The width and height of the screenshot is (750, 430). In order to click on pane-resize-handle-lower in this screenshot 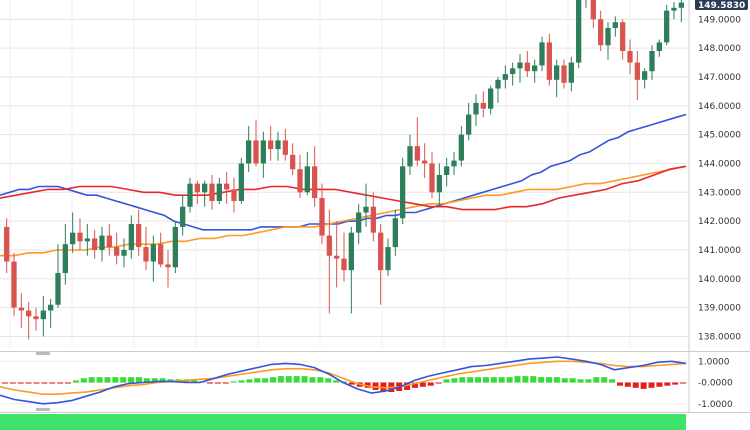, I will do `click(43, 409)`.